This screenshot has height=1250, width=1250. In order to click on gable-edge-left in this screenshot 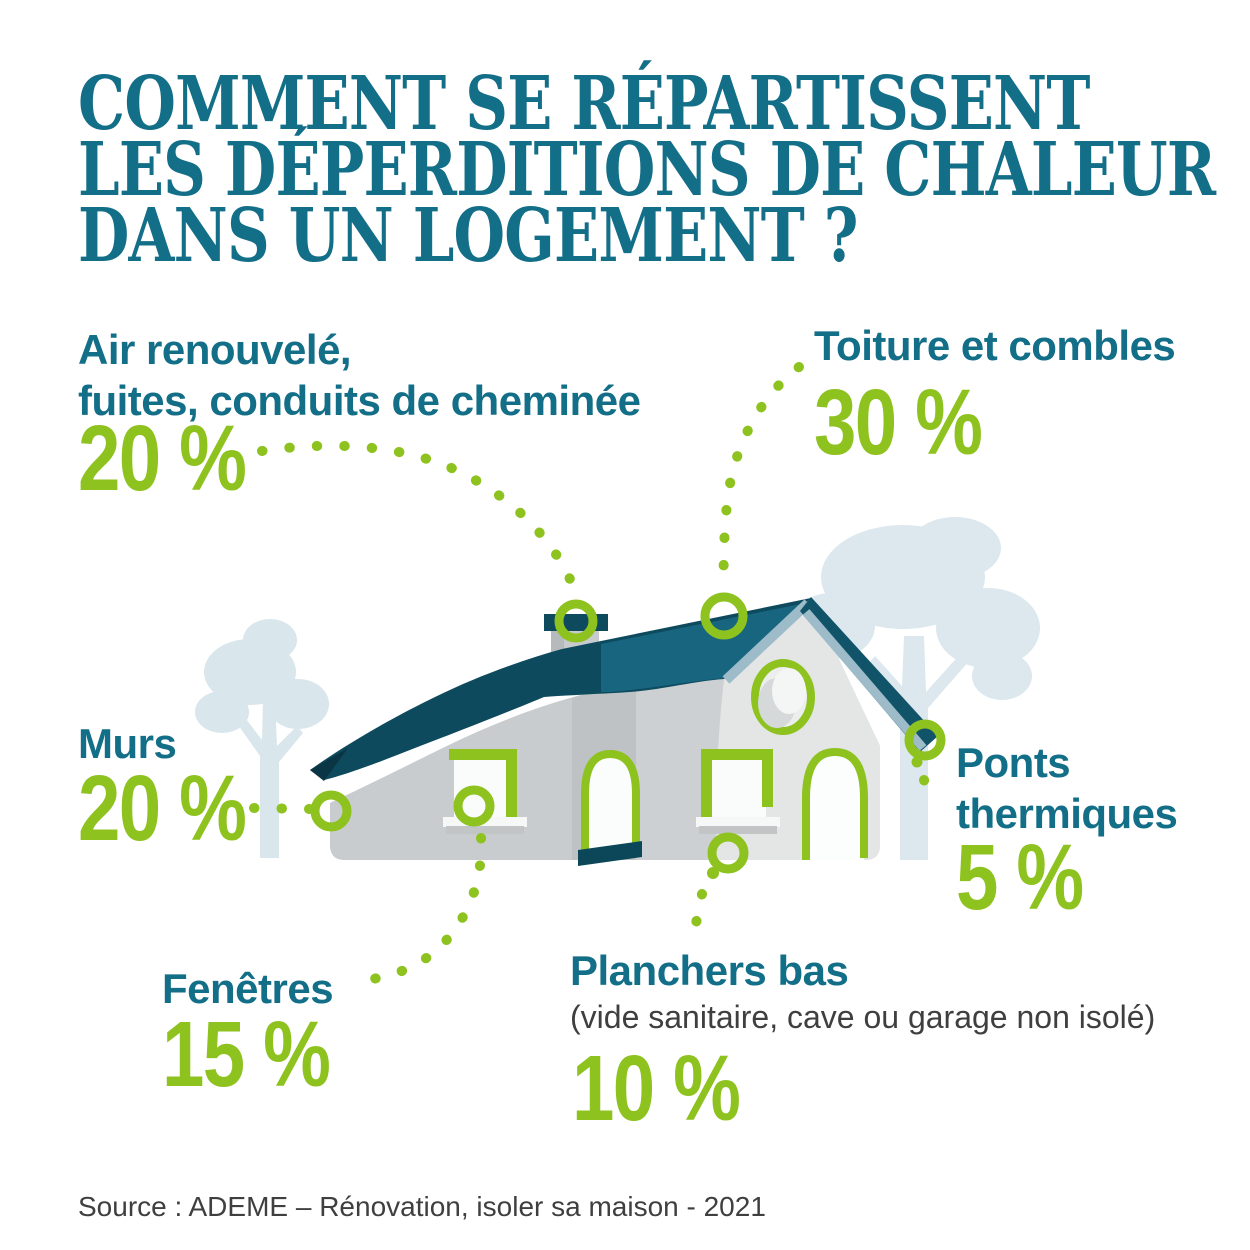, I will do `click(767, 641)`.